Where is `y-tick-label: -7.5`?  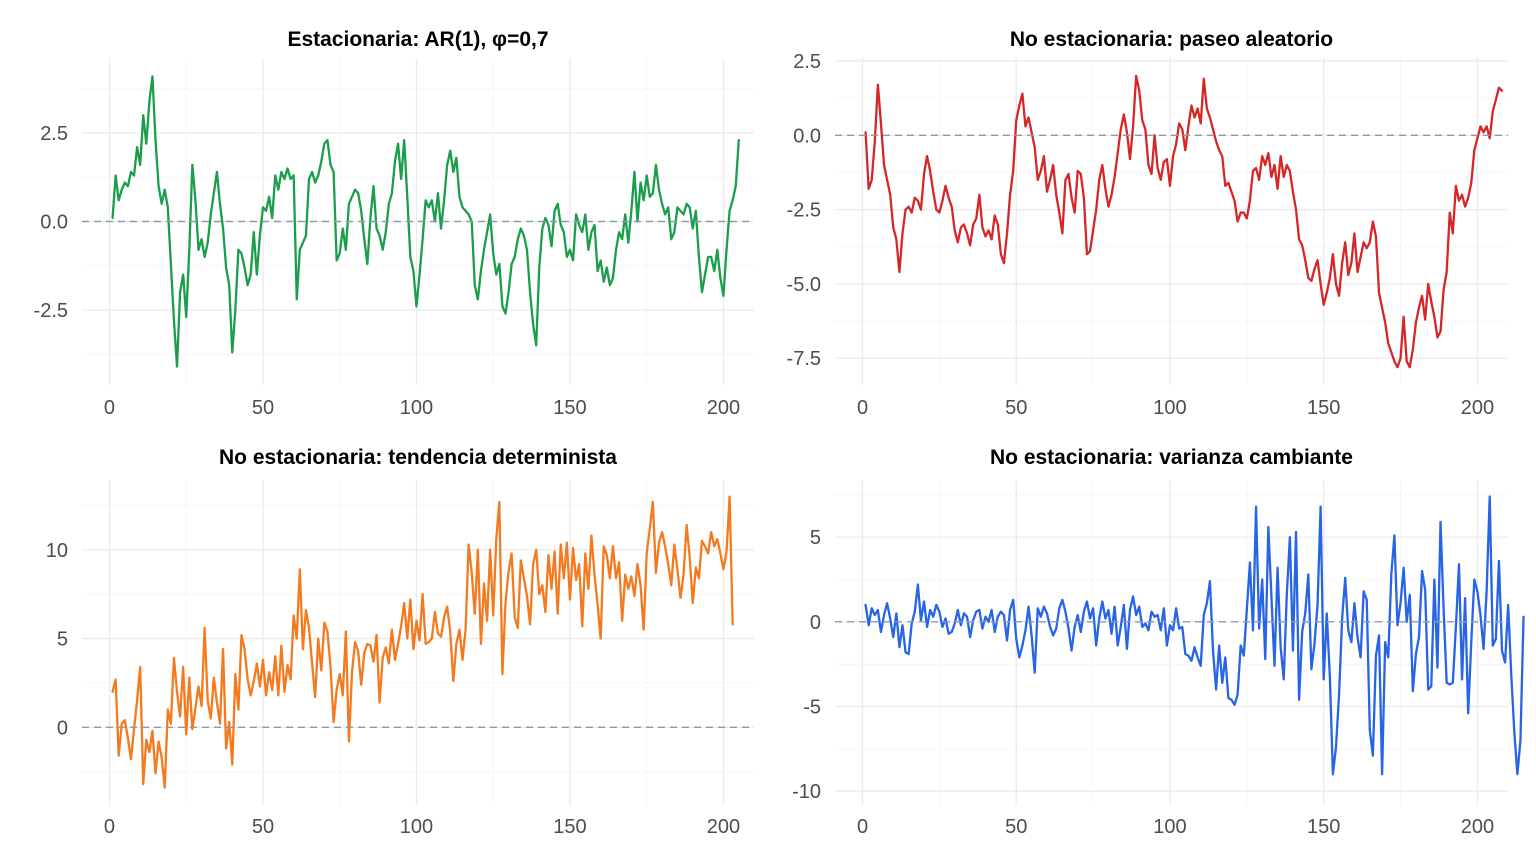
y-tick-label: -7.5 is located at coordinates (804, 359).